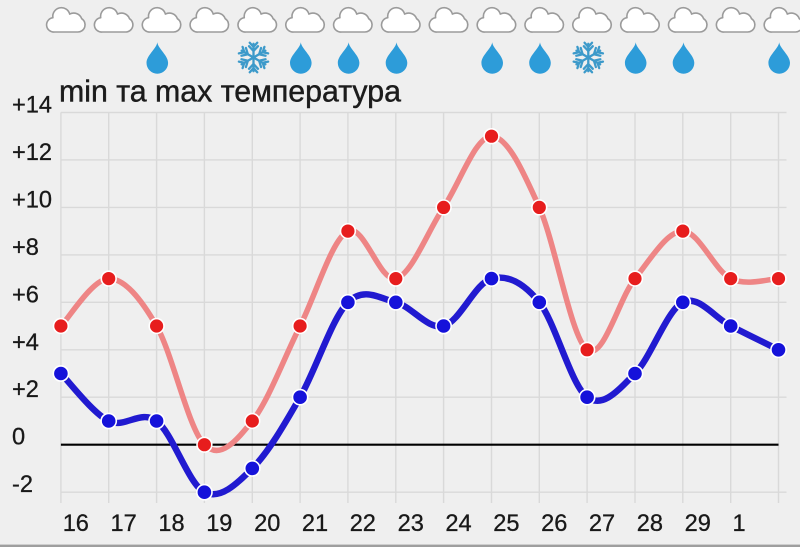  Describe the element at coordinates (25, 295) in the screenshot. I see `svg-text: +6` at that location.